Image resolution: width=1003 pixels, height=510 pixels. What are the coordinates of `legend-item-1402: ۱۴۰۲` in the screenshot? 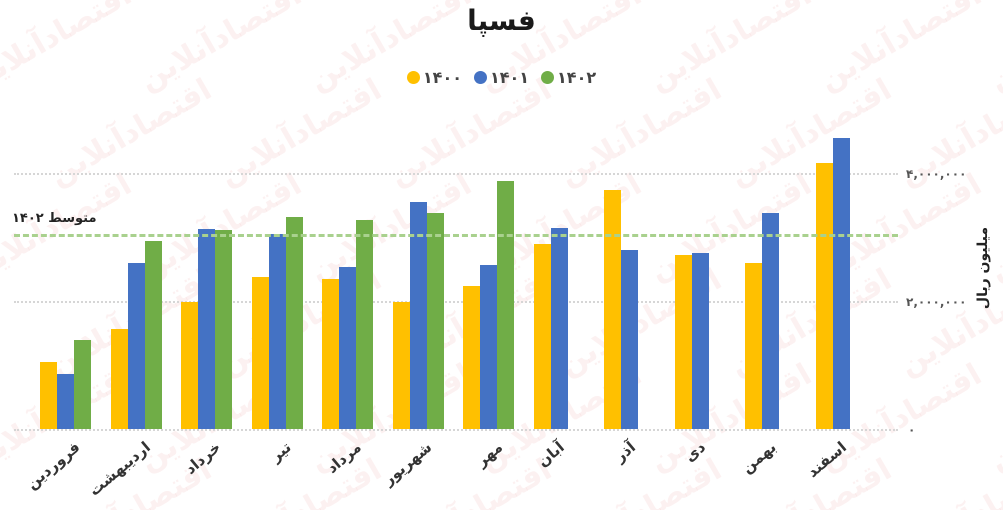 It's located at (568, 77).